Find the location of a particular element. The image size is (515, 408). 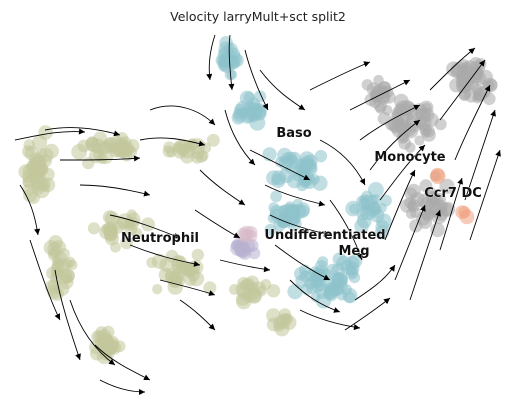

cluster-label-undifferentiated: Undifferentiated is located at coordinates (324, 235).